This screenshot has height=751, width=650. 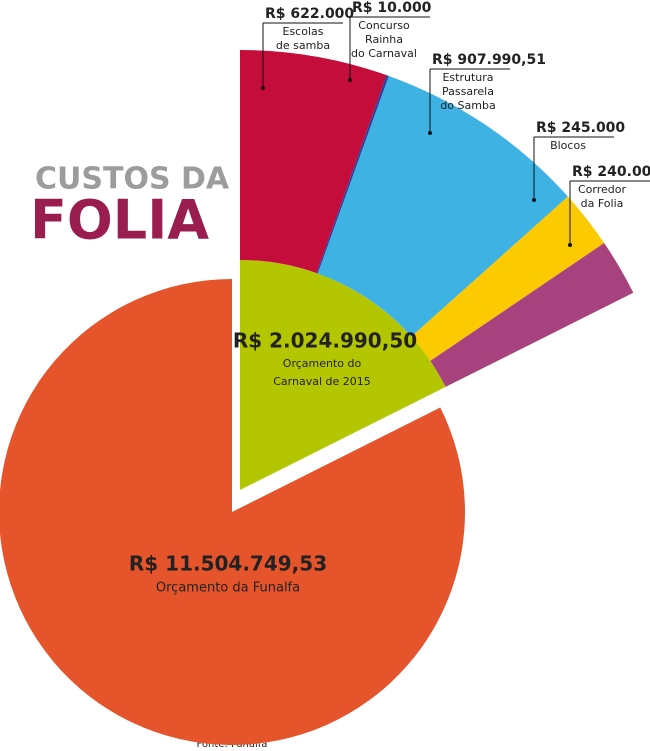 I want to click on value-label: R$ 11.504.749,53, so click(x=228, y=564).